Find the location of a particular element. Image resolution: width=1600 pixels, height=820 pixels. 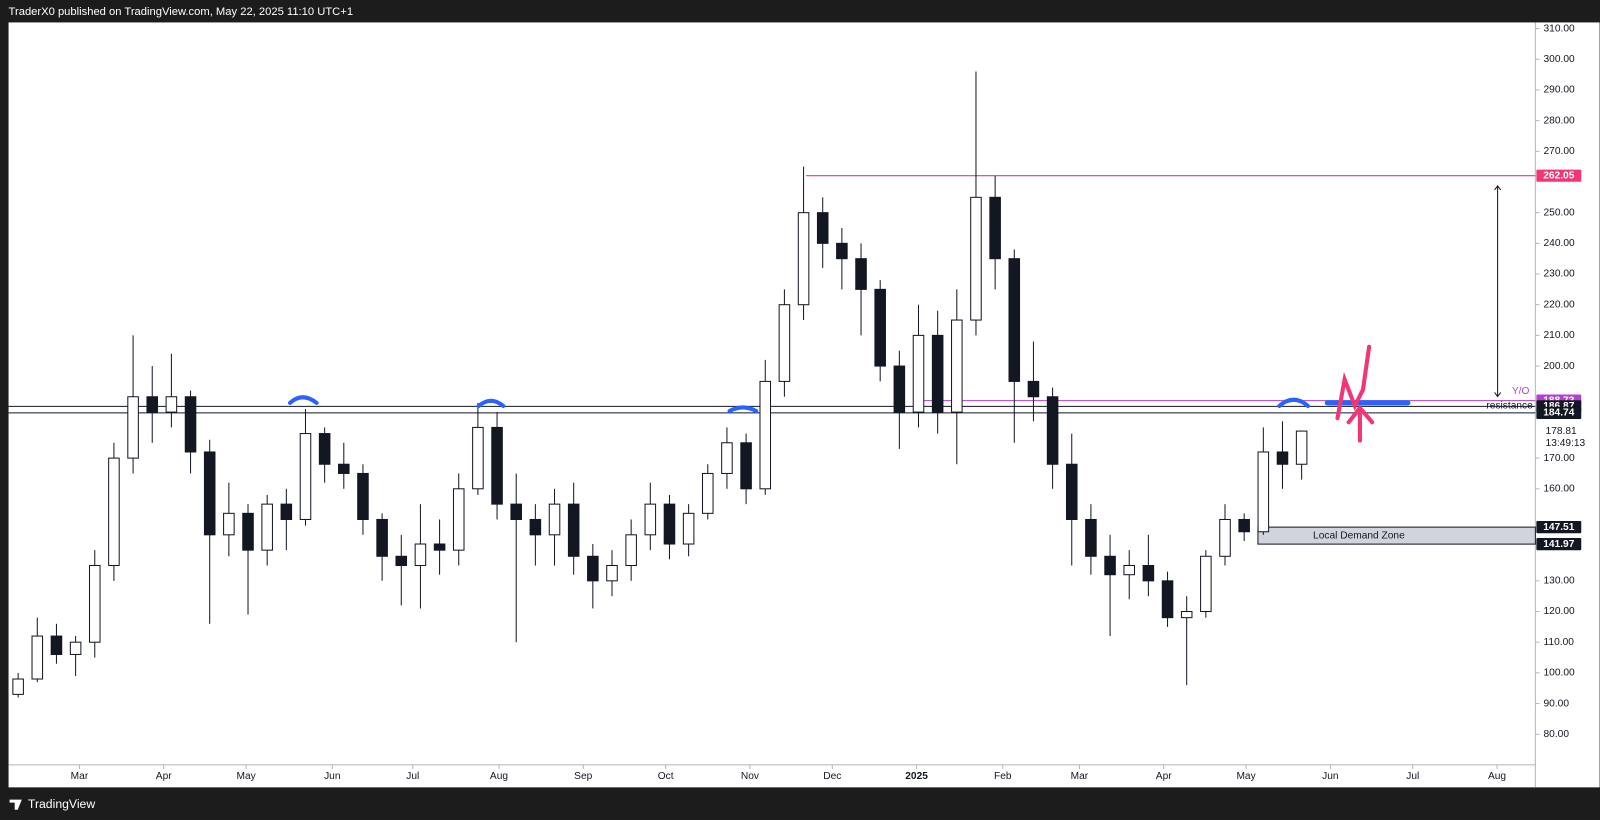

y-tick-label: 230.00 is located at coordinates (1559, 274).